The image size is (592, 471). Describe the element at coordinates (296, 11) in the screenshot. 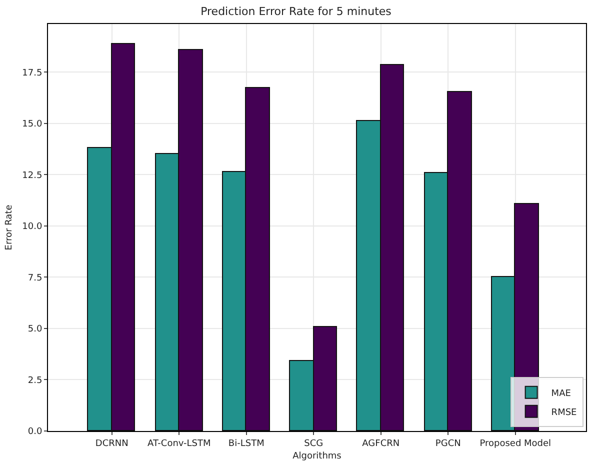

I see `chart-title: Prediction Error Rate for 5 minutes` at that location.